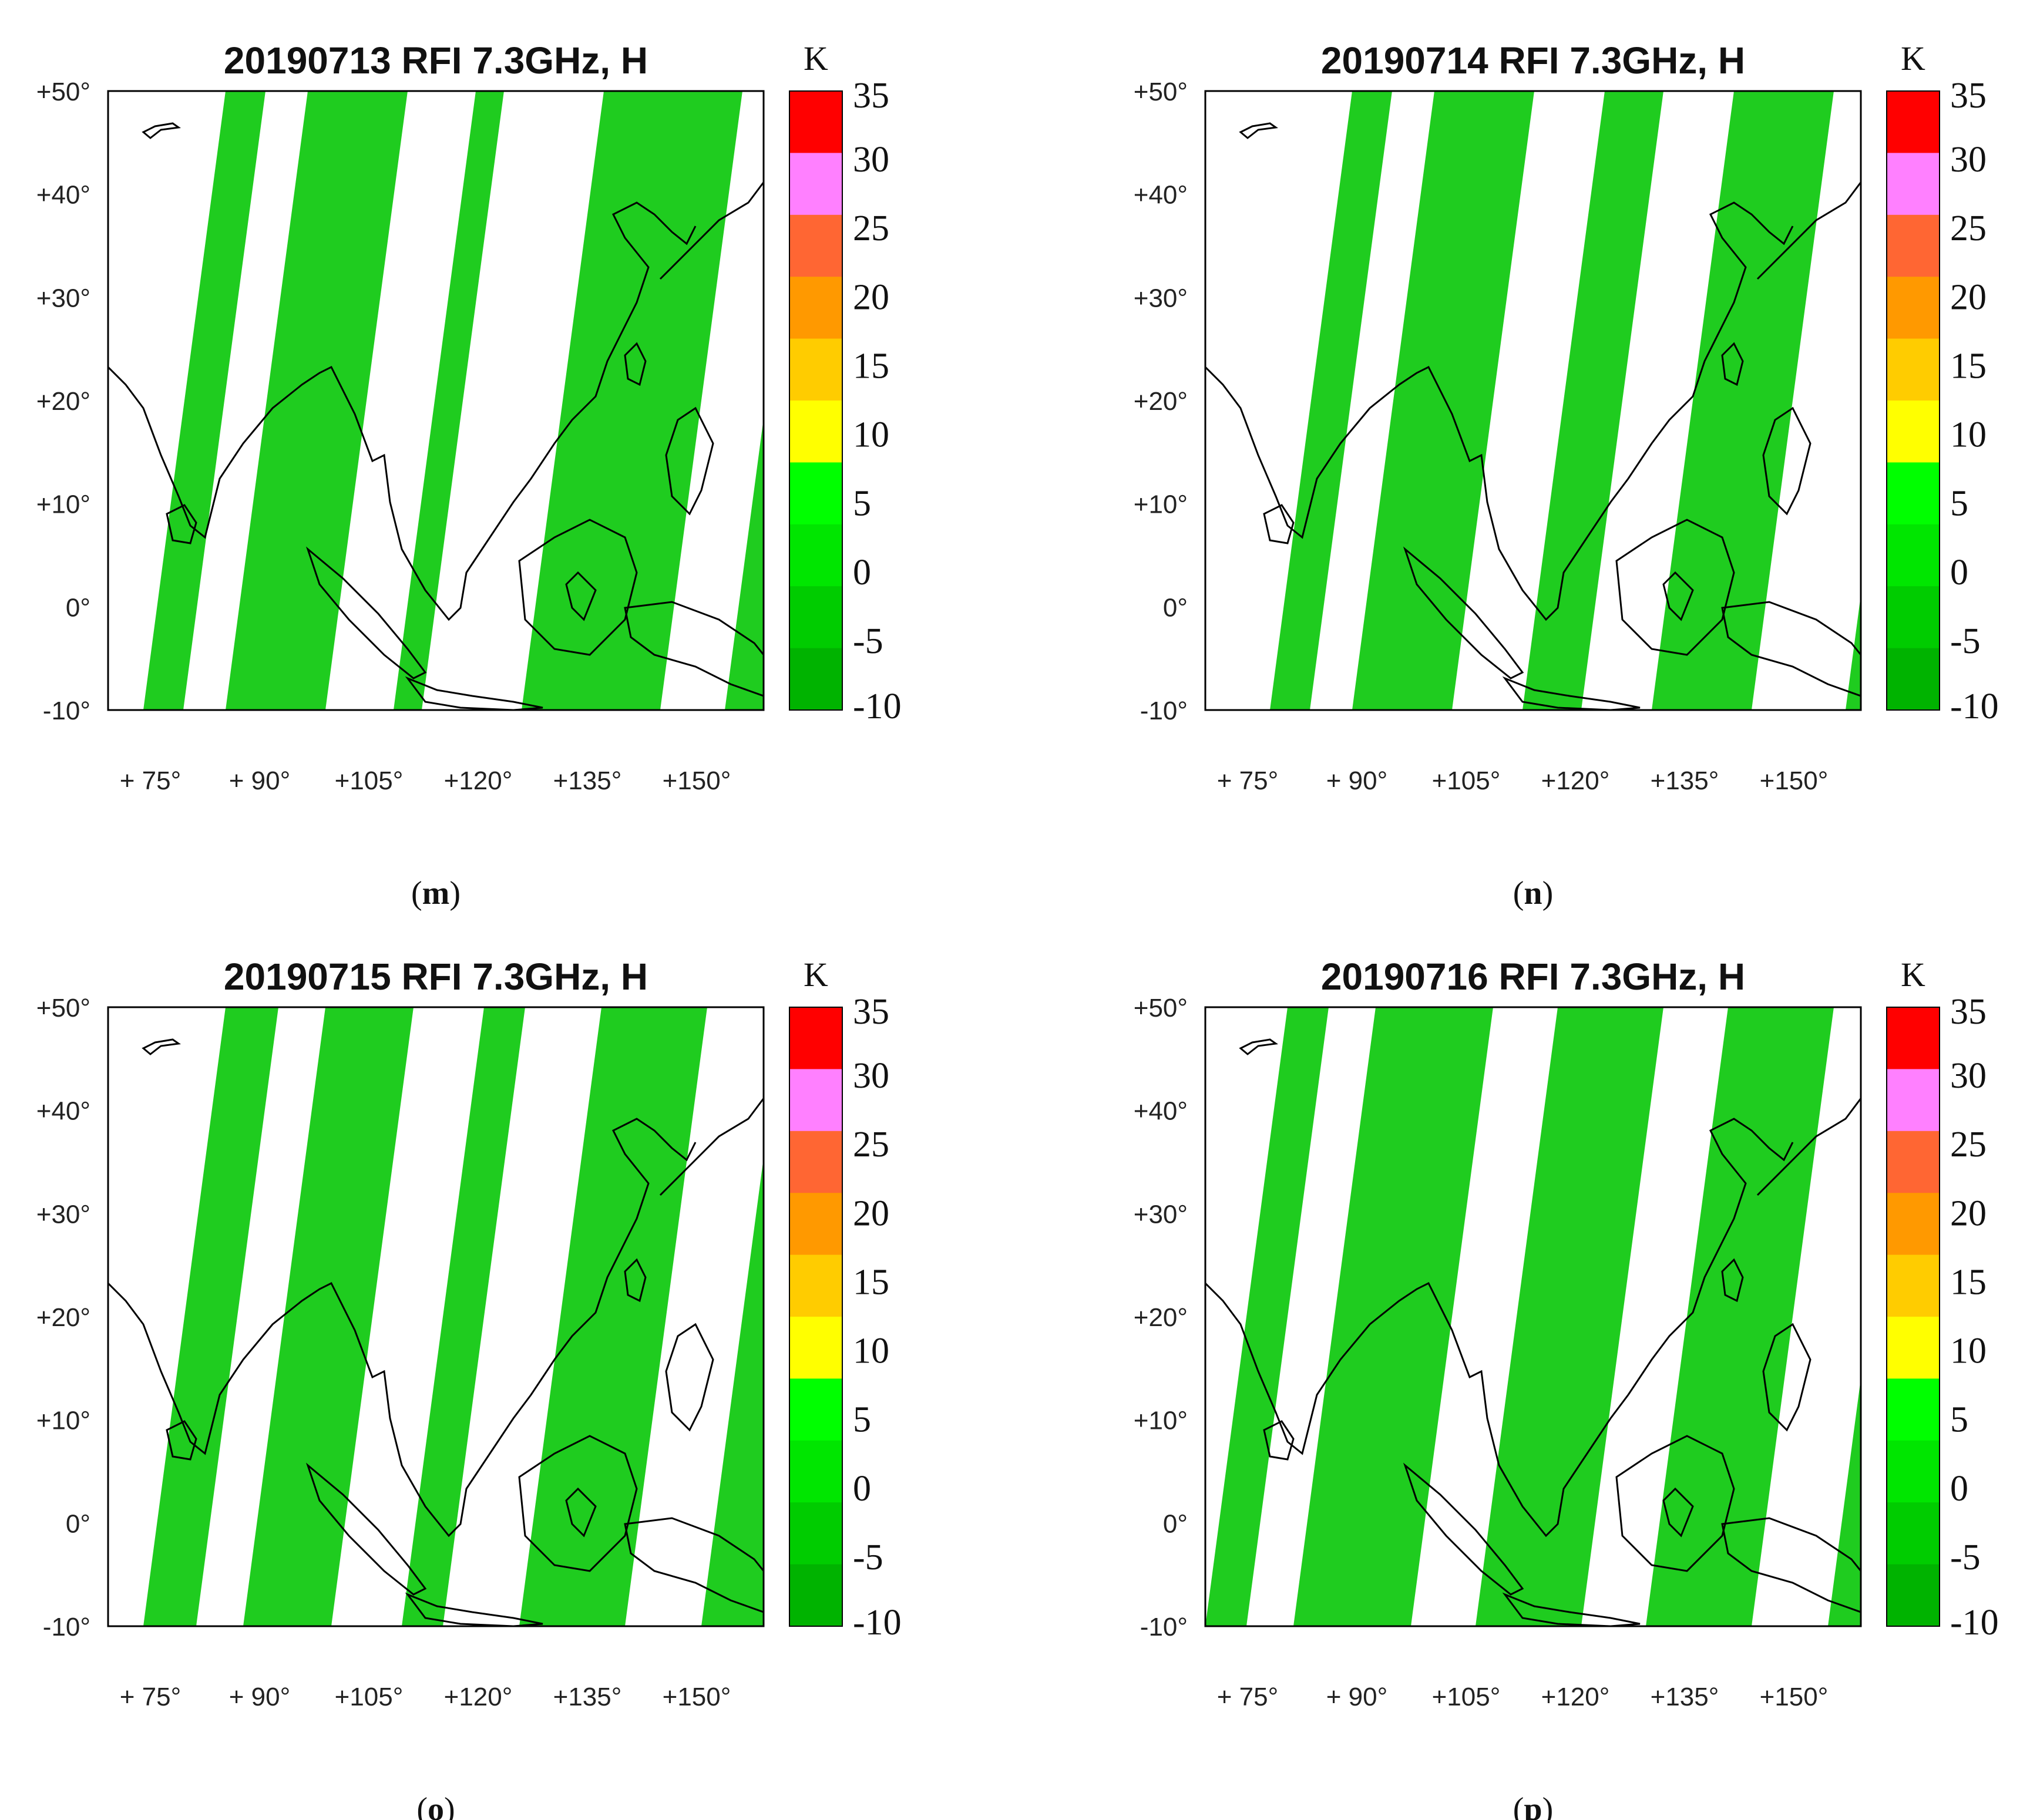 This screenshot has height=1820, width=2030. What do you see at coordinates (1968, 1351) in the screenshot?
I see `colorbar-label: 10` at bounding box center [1968, 1351].